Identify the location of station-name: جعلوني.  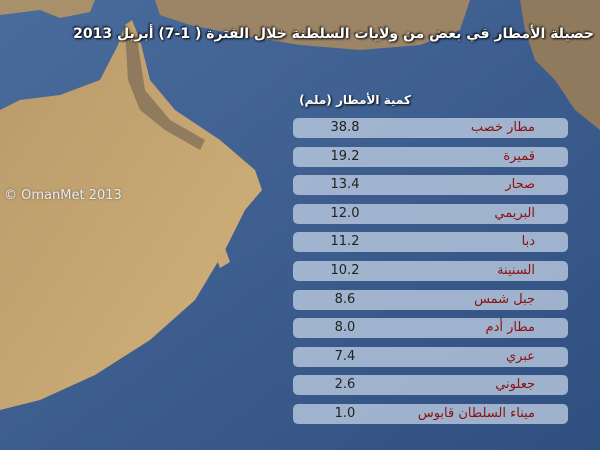
(515, 385).